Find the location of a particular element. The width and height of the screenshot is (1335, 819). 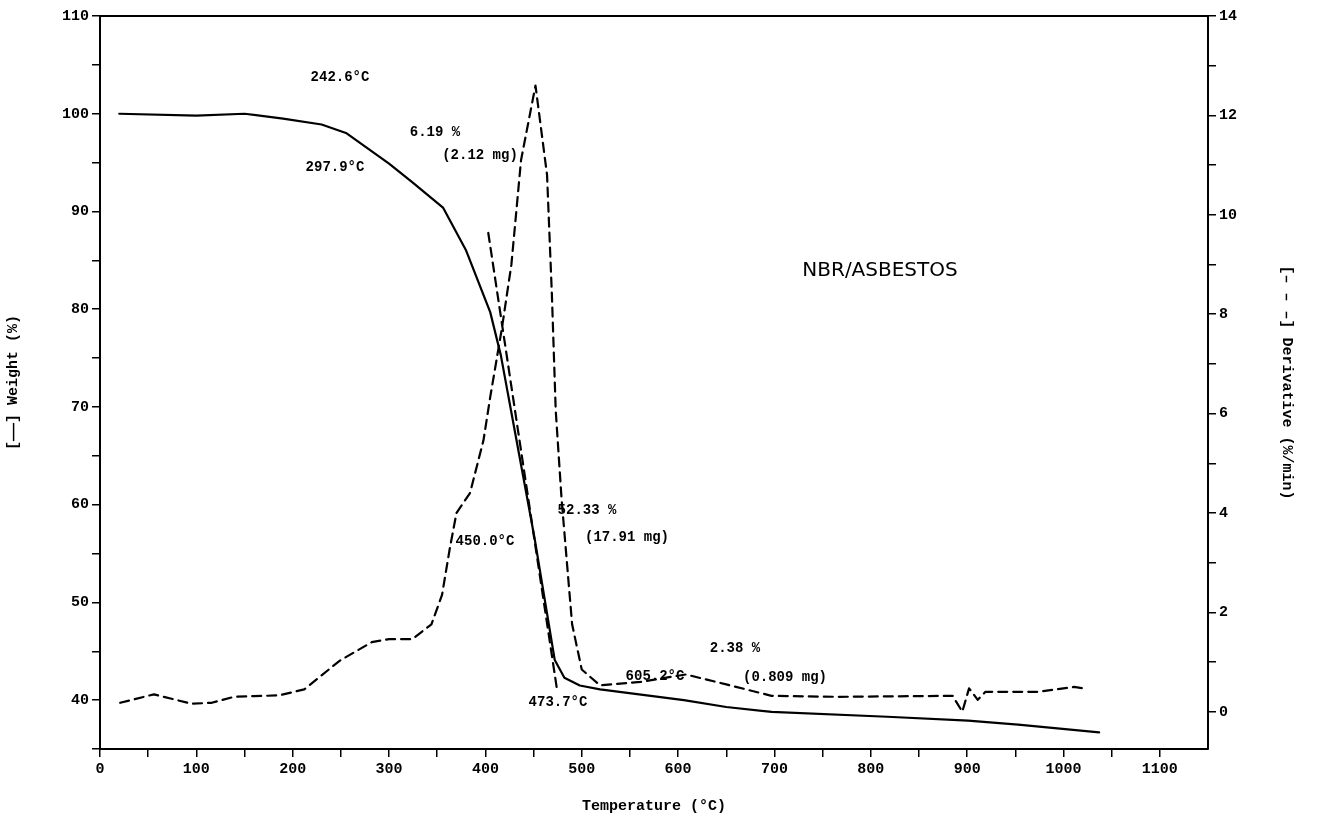

x-tick-label: 100 is located at coordinates (196, 769).